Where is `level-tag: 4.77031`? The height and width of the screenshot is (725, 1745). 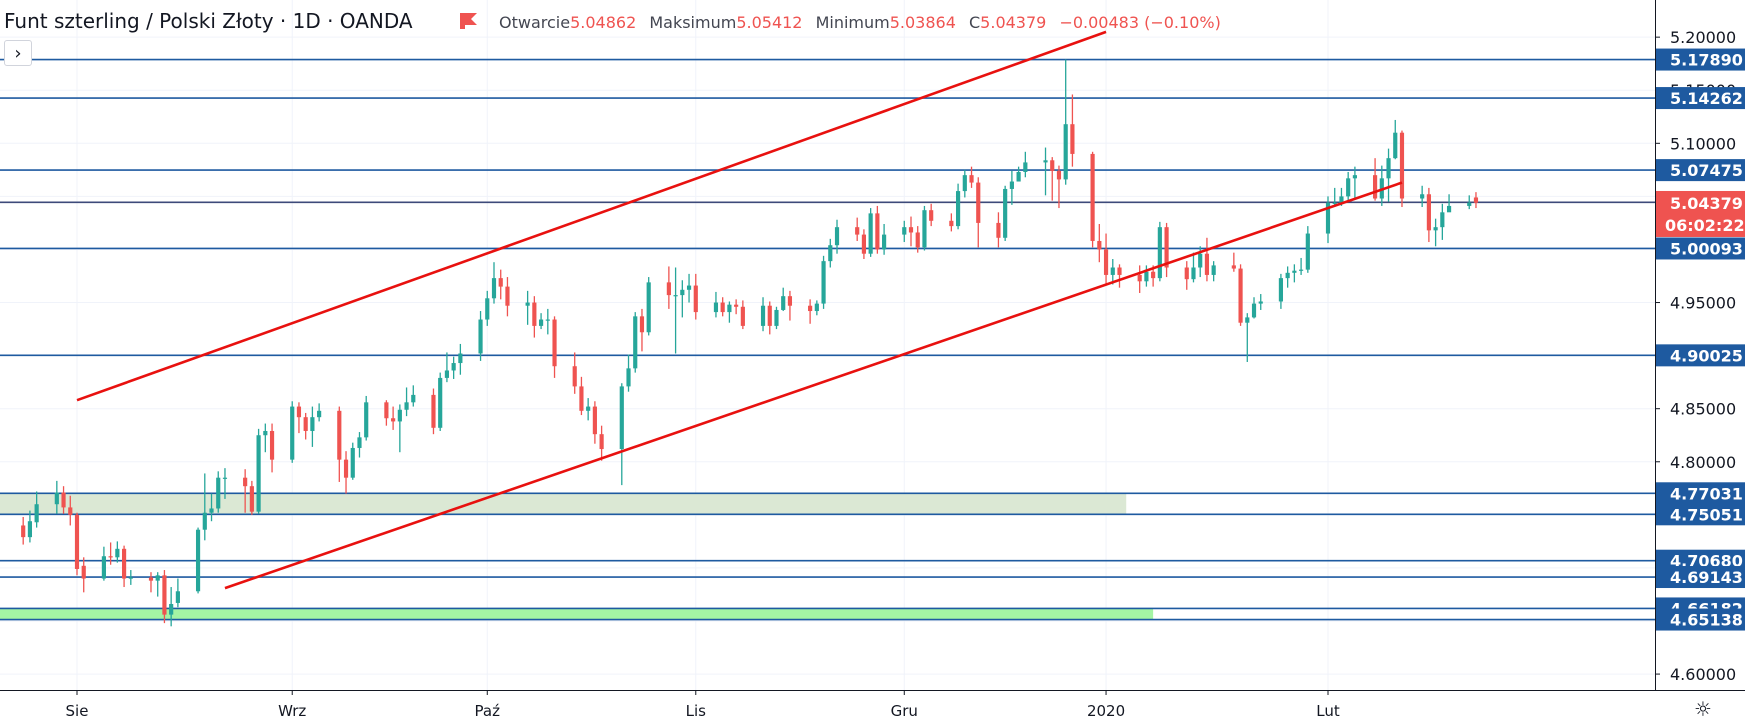 level-tag: 4.77031 is located at coordinates (1700, 493).